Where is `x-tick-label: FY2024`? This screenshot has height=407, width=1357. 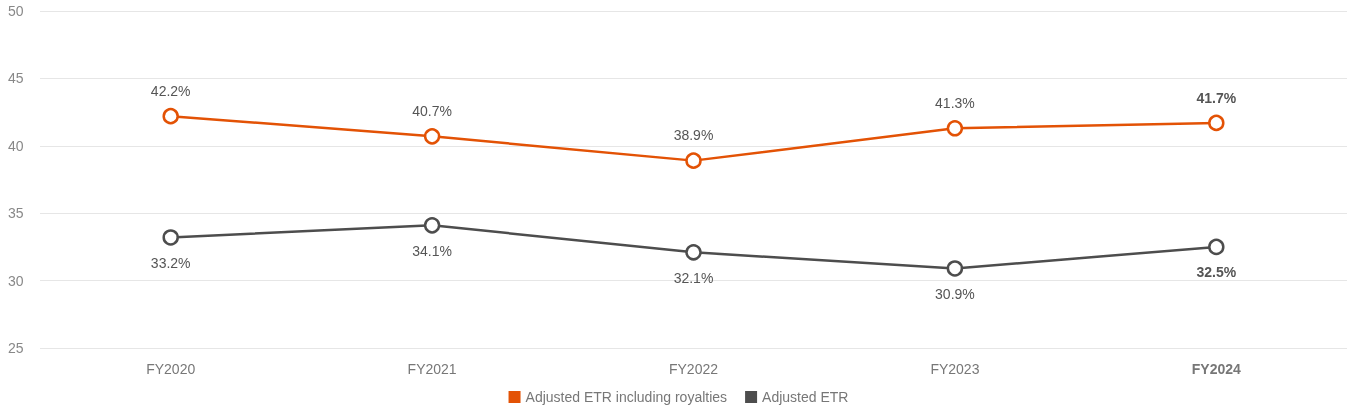
x-tick-label: FY2024 is located at coordinates (1216, 369).